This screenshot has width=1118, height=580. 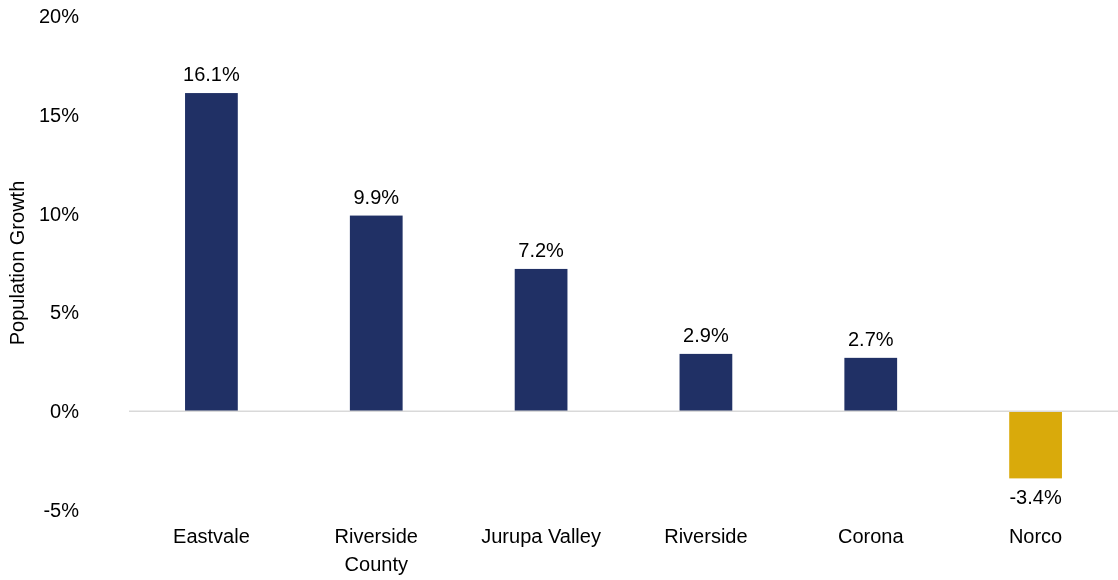 What do you see at coordinates (17, 263) in the screenshot?
I see `y-axis-title: Population Growth` at bounding box center [17, 263].